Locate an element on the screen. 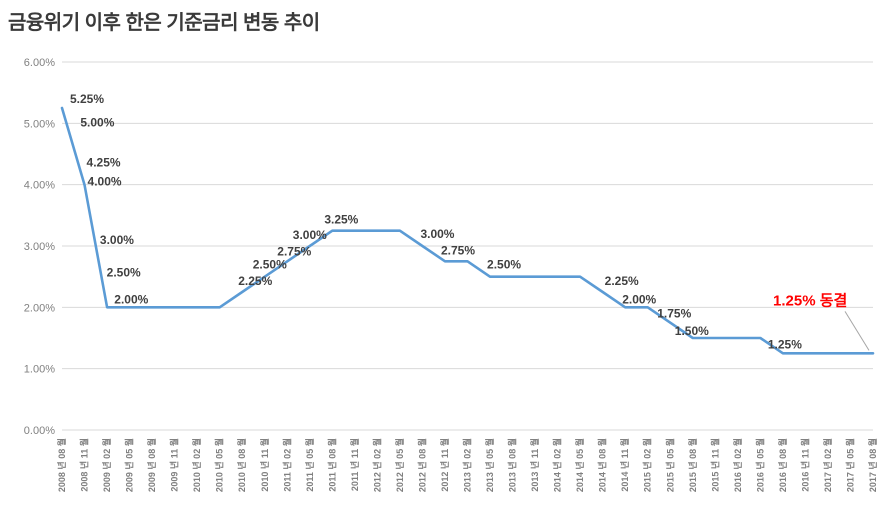 The width and height of the screenshot is (892, 507). x-axis-tick-label: 2009 년 11 월 is located at coordinates (174, 465).